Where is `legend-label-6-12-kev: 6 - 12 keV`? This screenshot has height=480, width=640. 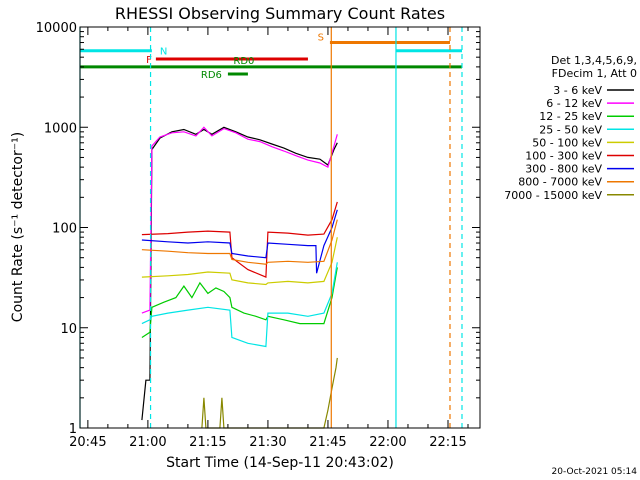
legend-label-6-12-kev: 6 - 12 keV is located at coordinates (574, 103).